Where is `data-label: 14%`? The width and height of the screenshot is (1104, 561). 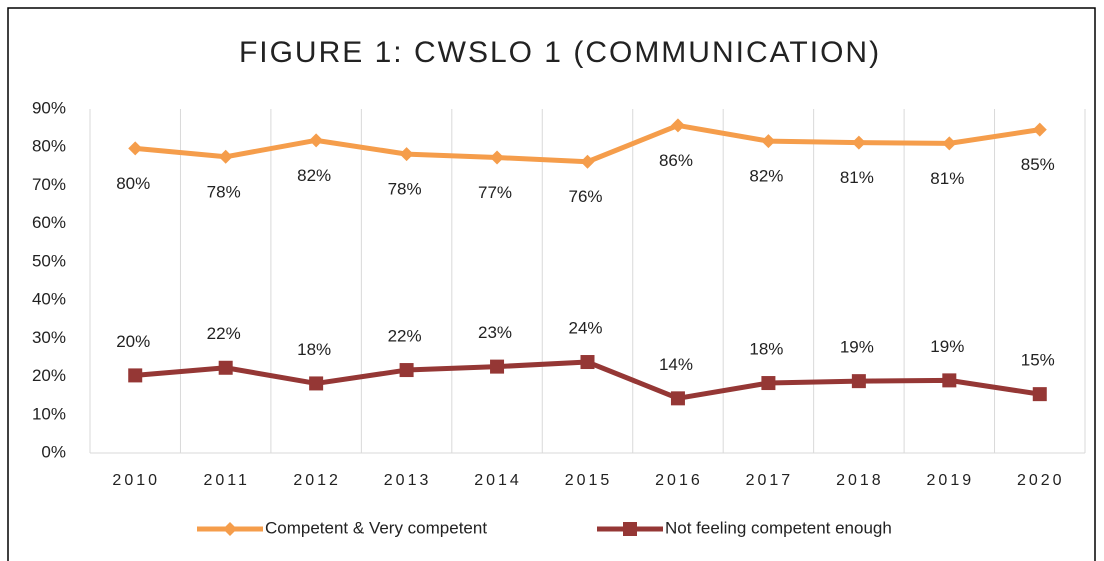 data-label: 14% is located at coordinates (676, 364).